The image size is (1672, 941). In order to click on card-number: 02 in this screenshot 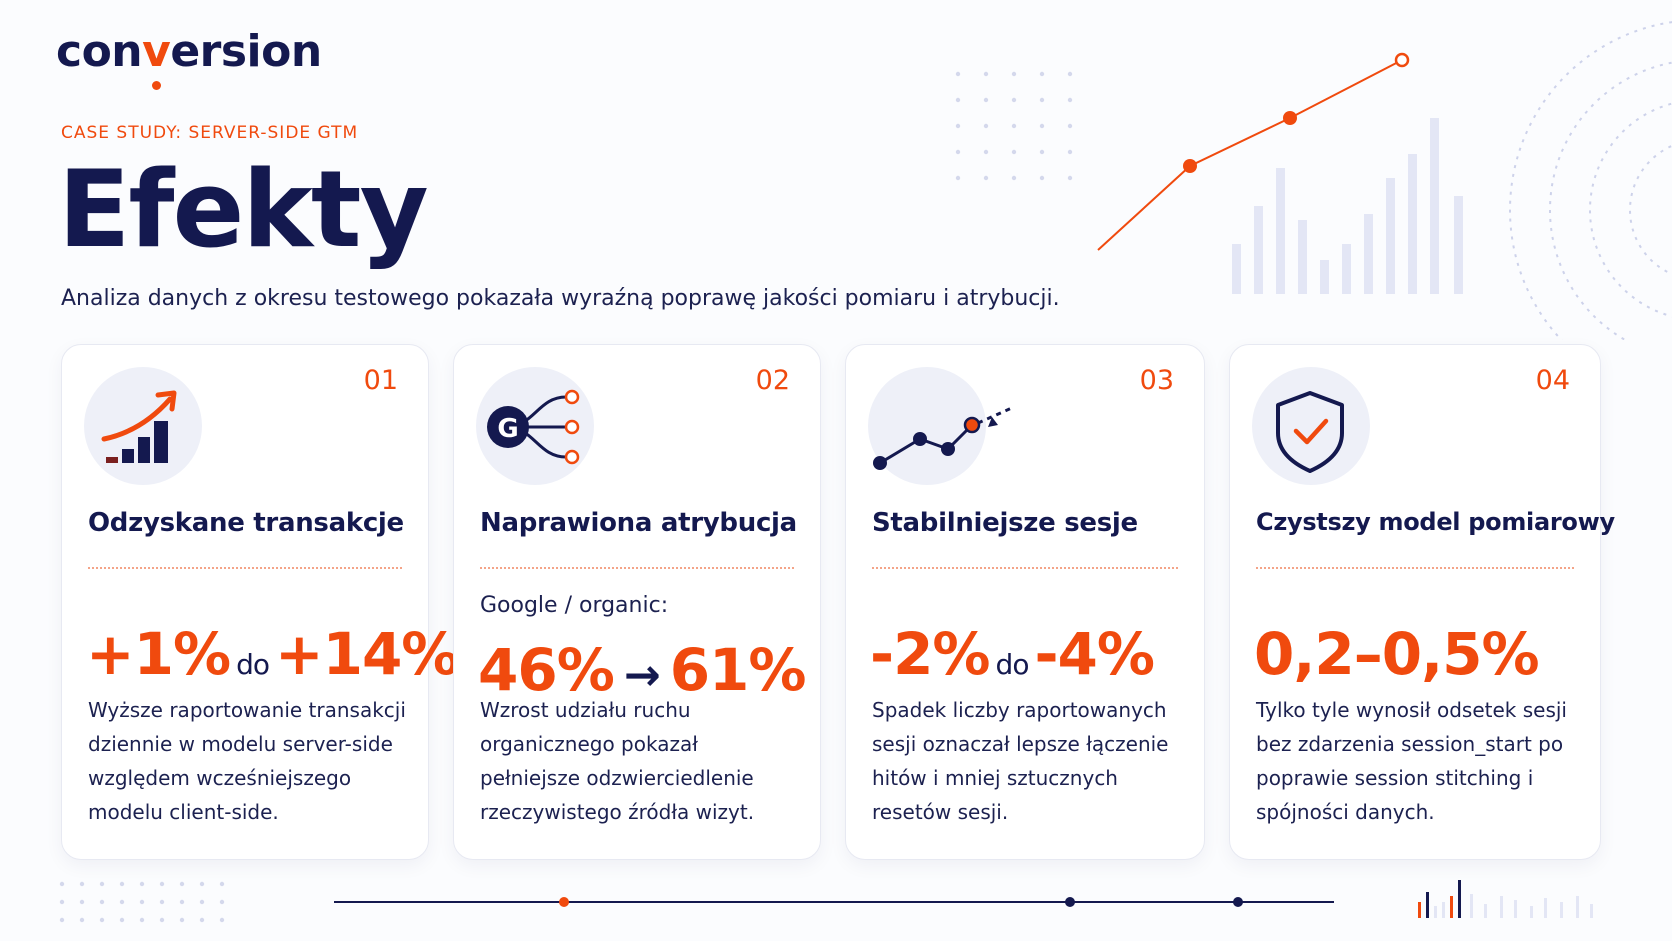, I will do `click(772, 380)`.